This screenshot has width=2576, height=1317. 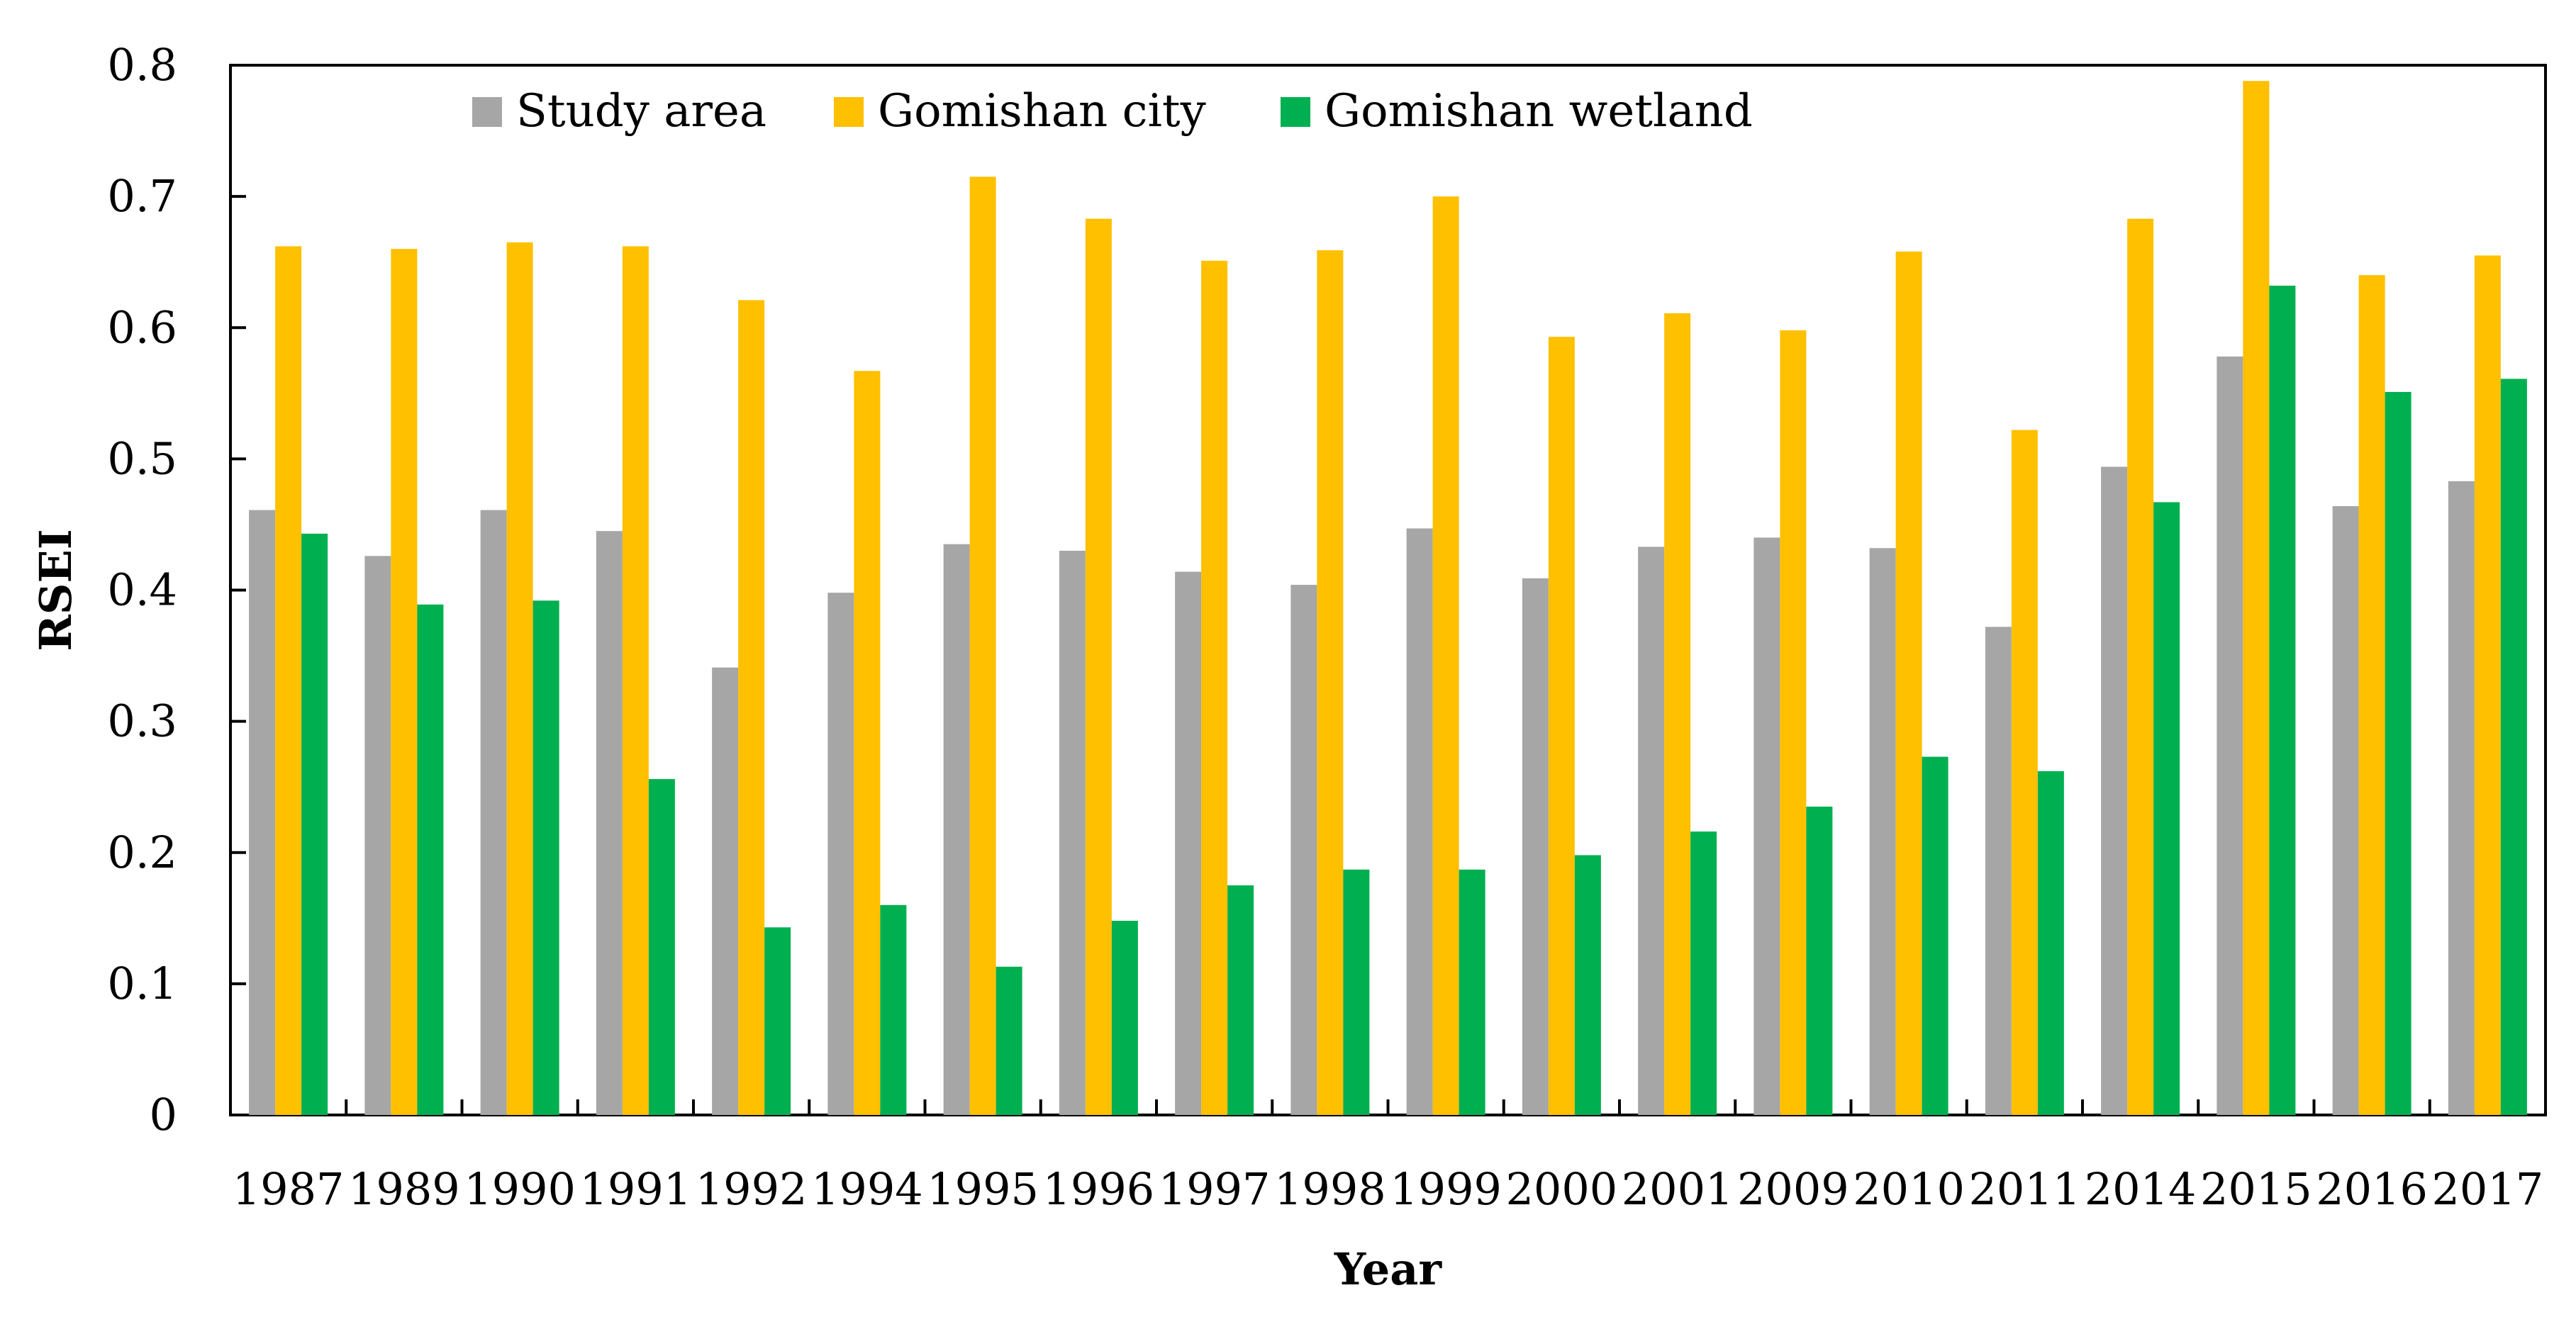 I want to click on y-axis: 0 0.1 0.2 0.3 0.4 0.5 0.6 0.7 0.8, so click(x=176, y=590).